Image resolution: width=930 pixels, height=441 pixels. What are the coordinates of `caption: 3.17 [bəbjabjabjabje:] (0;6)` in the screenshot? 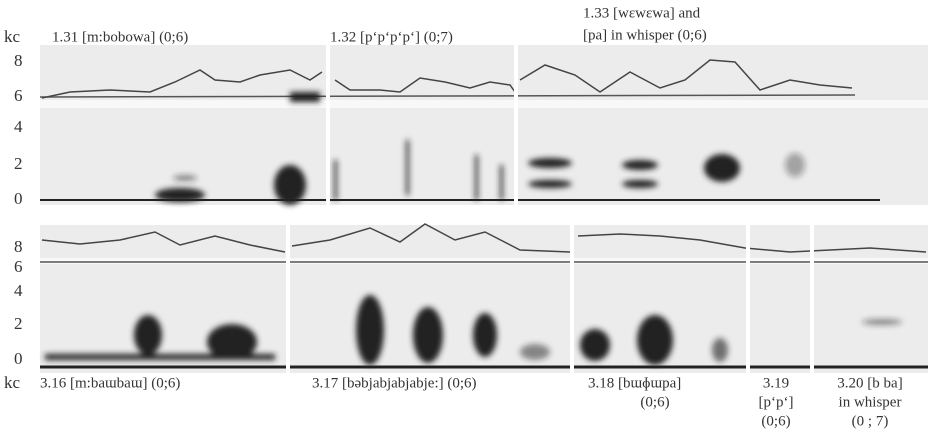 It's located at (394, 383).